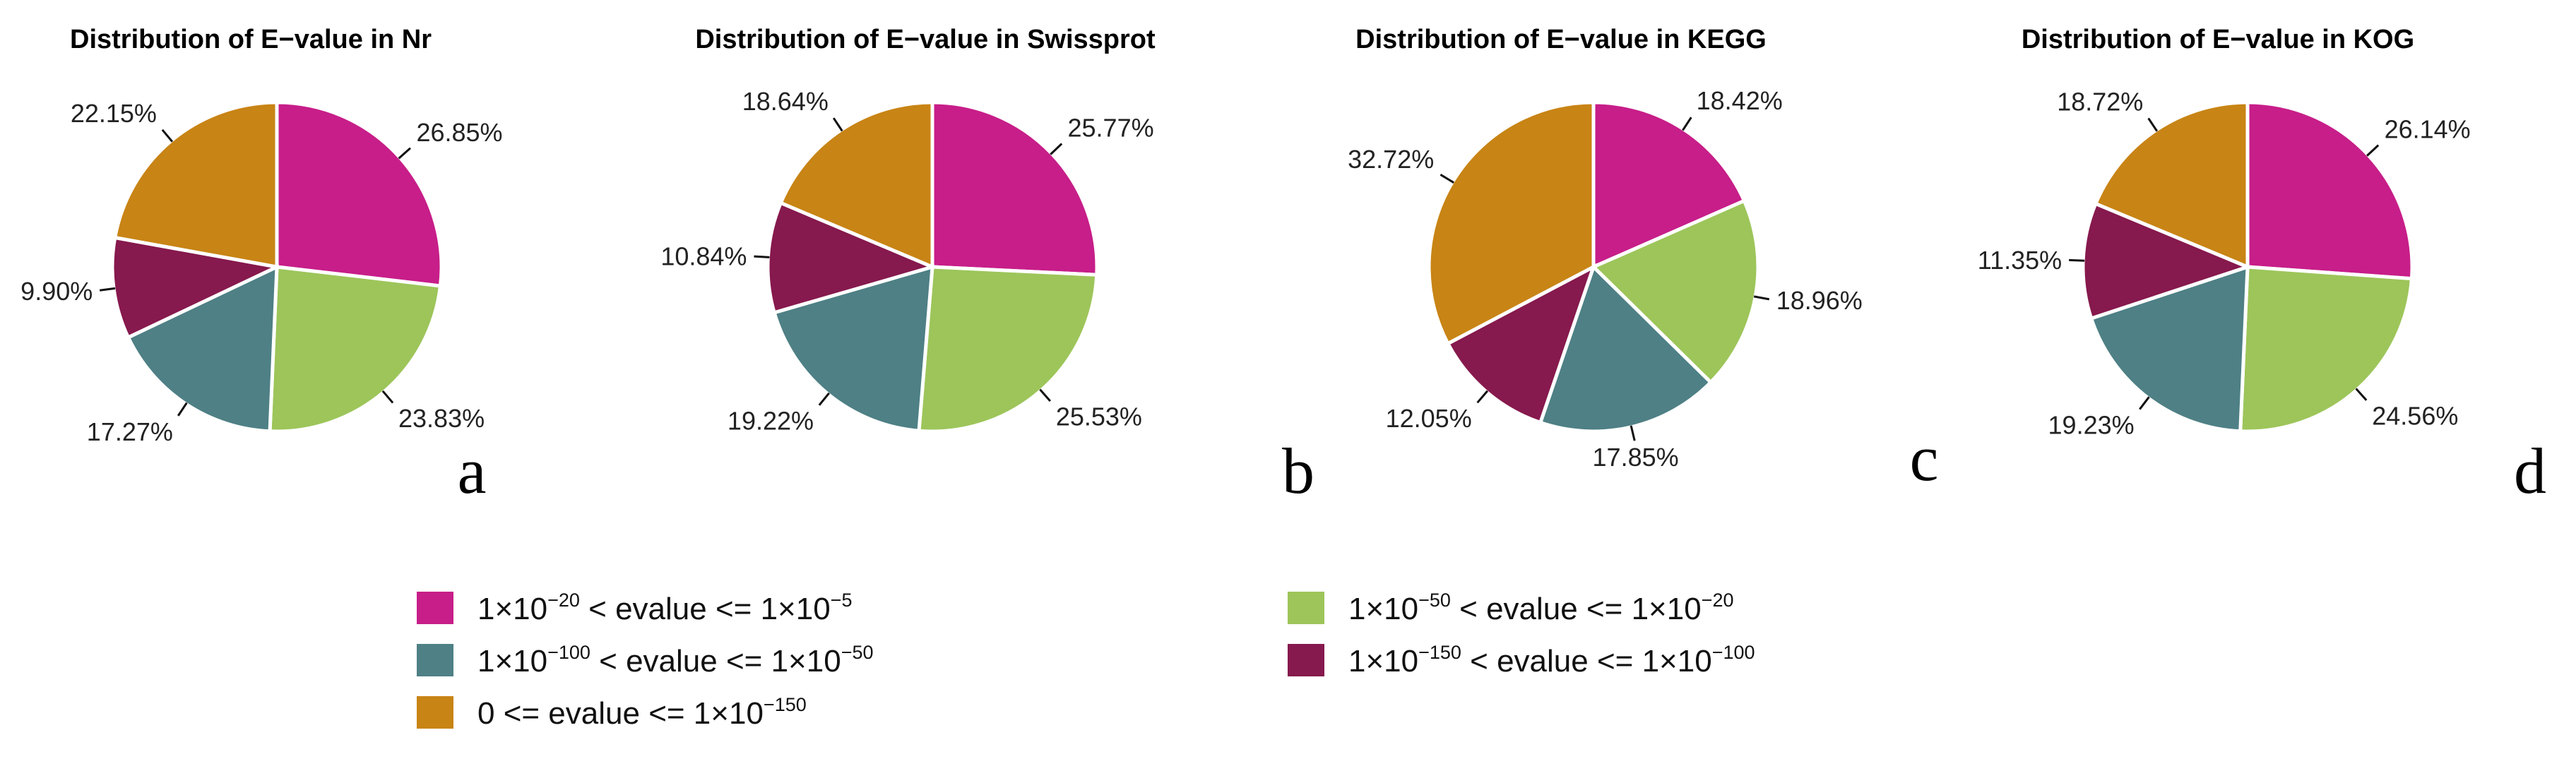 Image resolution: width=2576 pixels, height=771 pixels. What do you see at coordinates (56, 292) in the screenshot?
I see `slice-percent-label: 9.90%` at bounding box center [56, 292].